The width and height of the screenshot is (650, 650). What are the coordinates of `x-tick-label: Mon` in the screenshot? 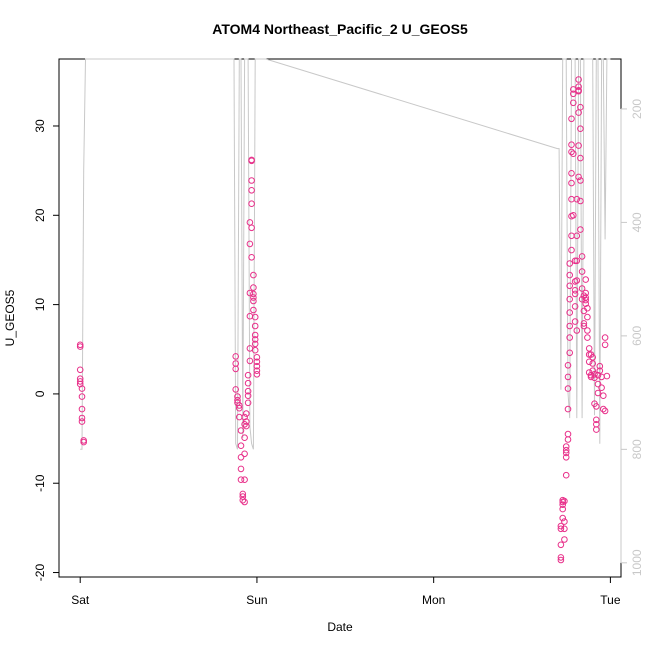 It's located at (433, 600).